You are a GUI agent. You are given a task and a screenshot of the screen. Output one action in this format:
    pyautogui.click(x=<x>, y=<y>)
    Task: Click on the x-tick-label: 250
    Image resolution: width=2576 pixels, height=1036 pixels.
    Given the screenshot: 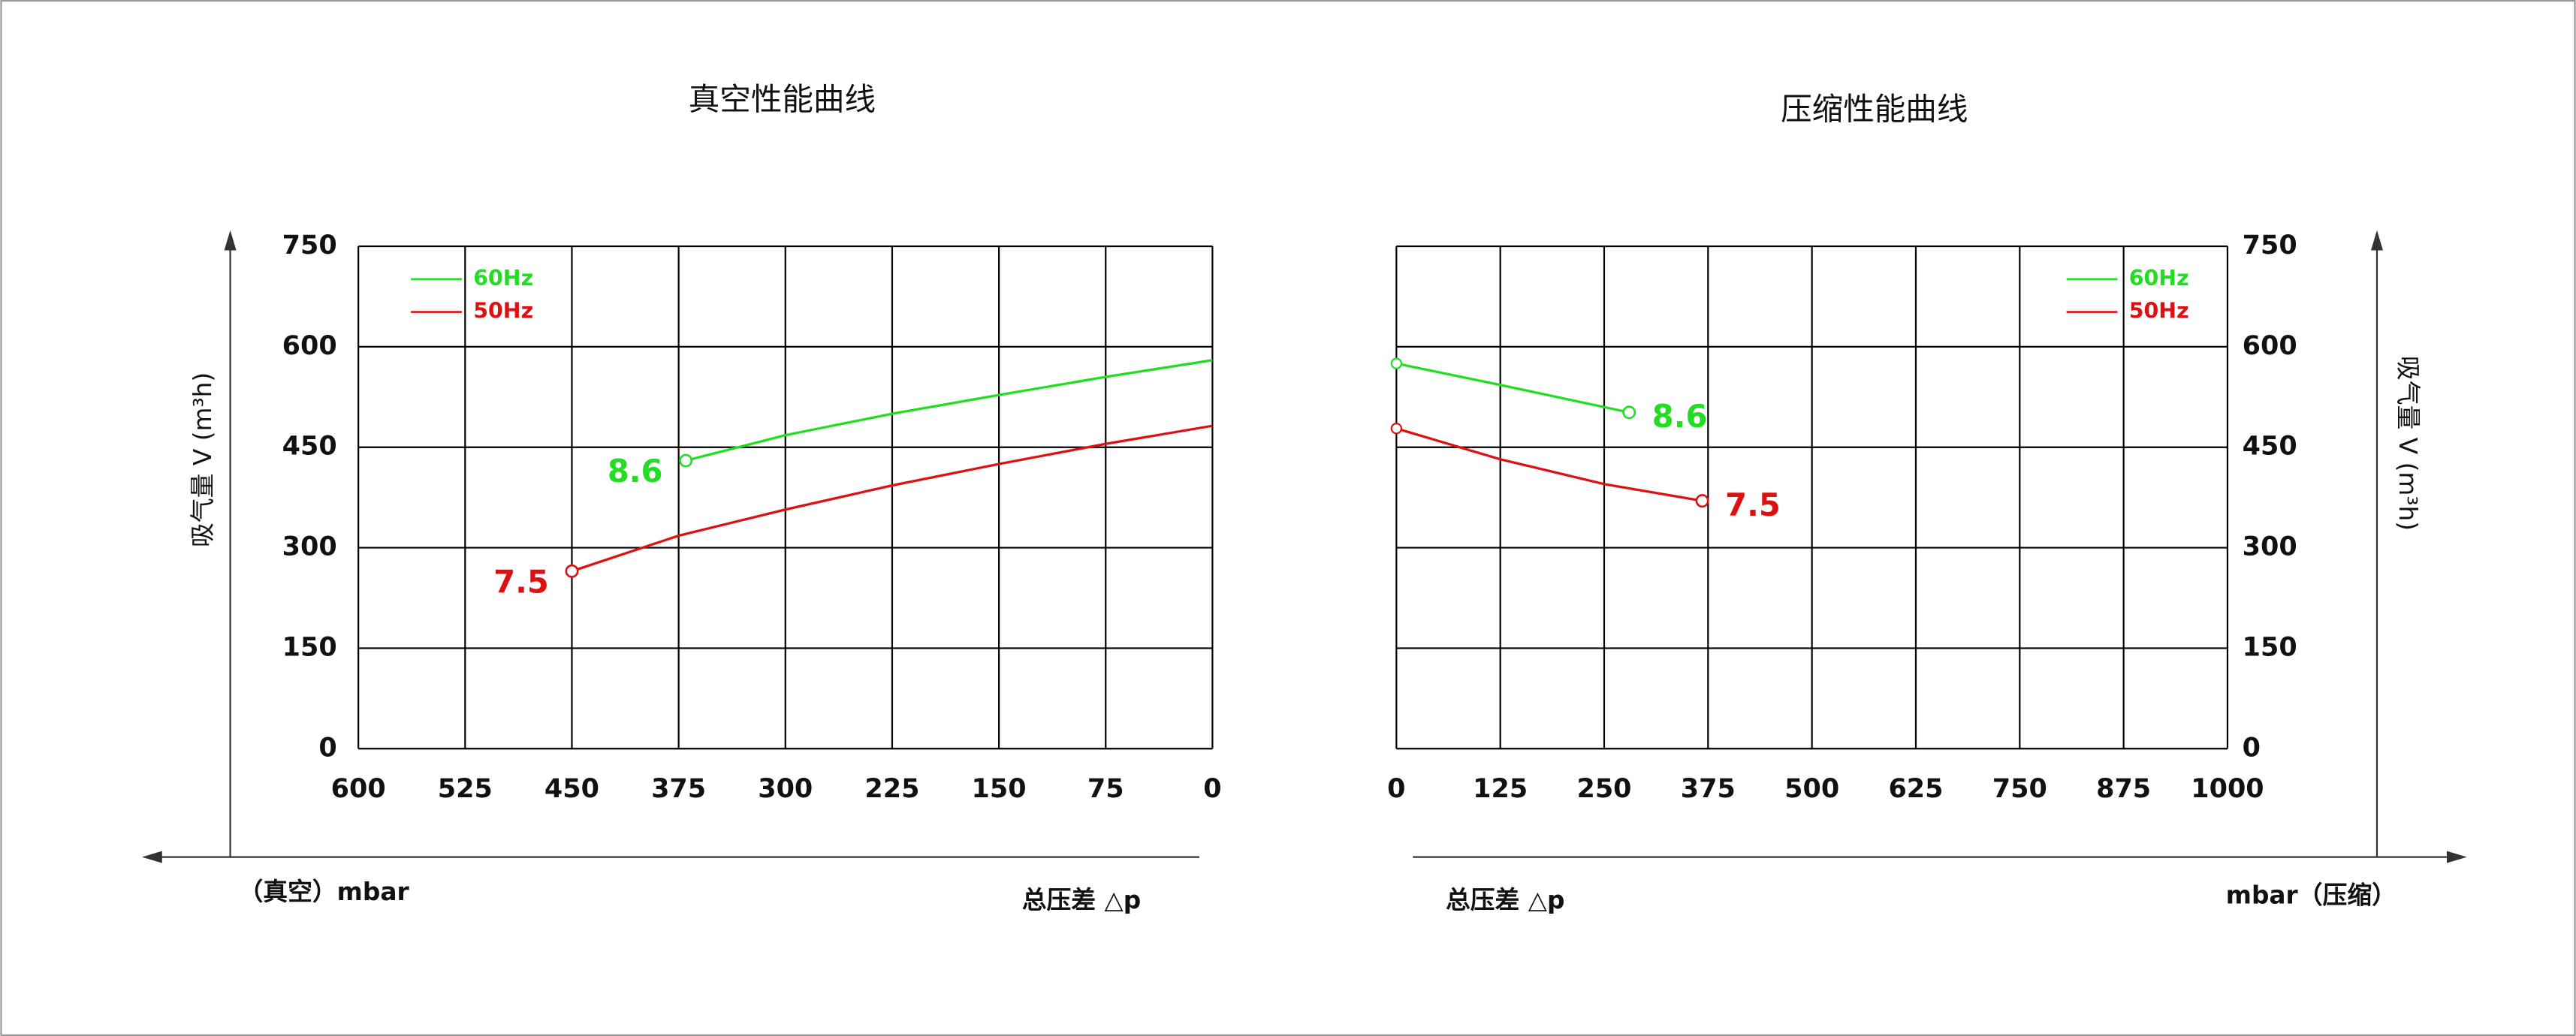 What is the action you would take?
    pyautogui.click(x=1603, y=789)
    